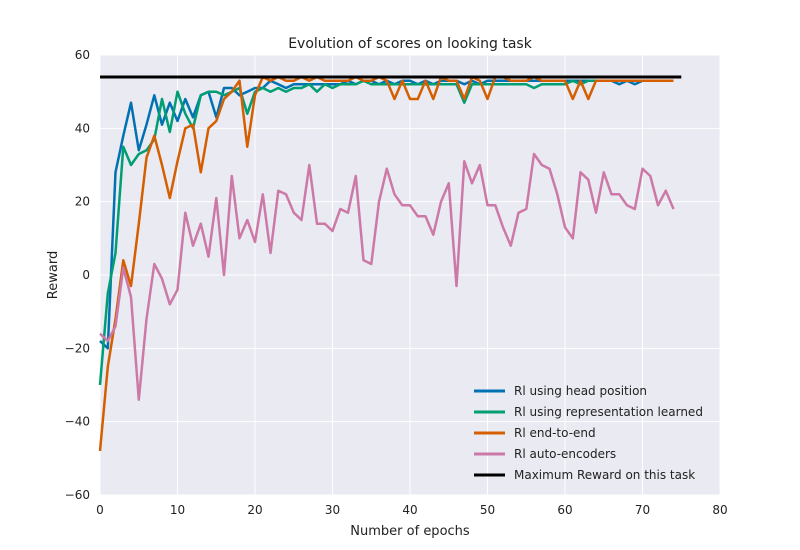 The image size is (800, 550). Describe the element at coordinates (410, 44) in the screenshot. I see `chart-title: Evolution of scores on looking task` at that location.